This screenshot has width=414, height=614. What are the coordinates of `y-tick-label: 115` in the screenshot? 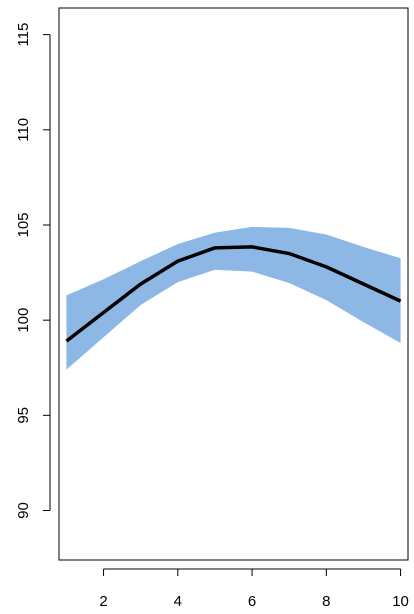 It's located at (23, 35).